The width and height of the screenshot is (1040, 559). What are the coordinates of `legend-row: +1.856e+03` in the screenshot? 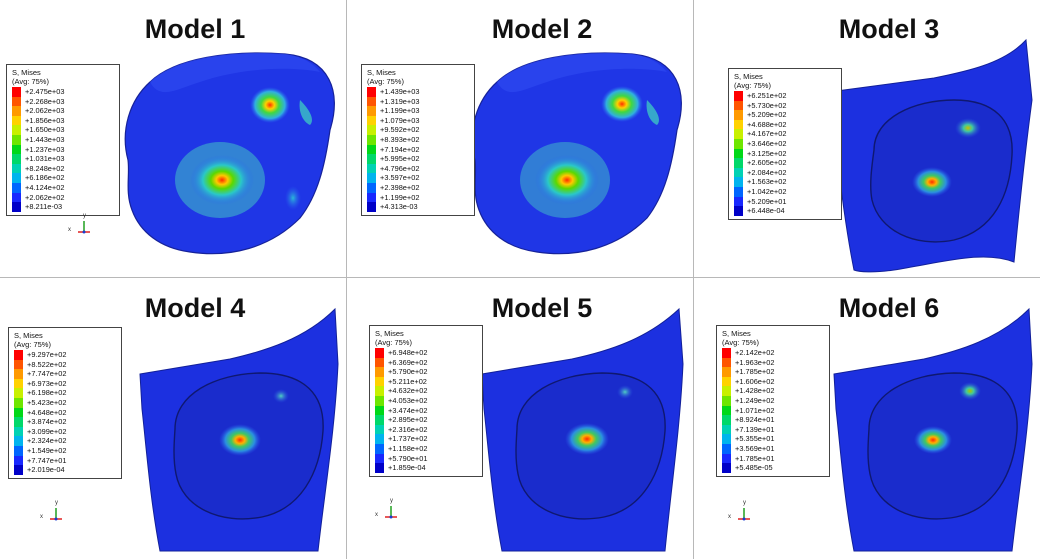 It's located at (64, 120).